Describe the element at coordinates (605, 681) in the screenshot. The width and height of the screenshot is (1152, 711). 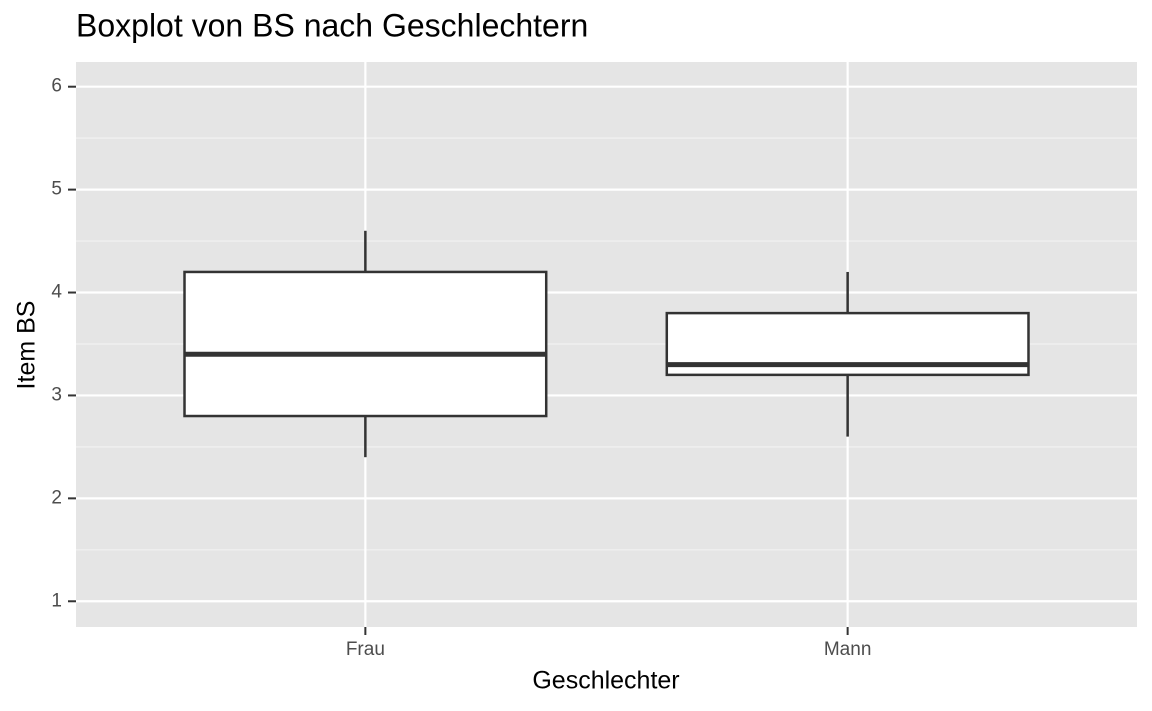
I see `x-axis-label: Geschlechter` at that location.